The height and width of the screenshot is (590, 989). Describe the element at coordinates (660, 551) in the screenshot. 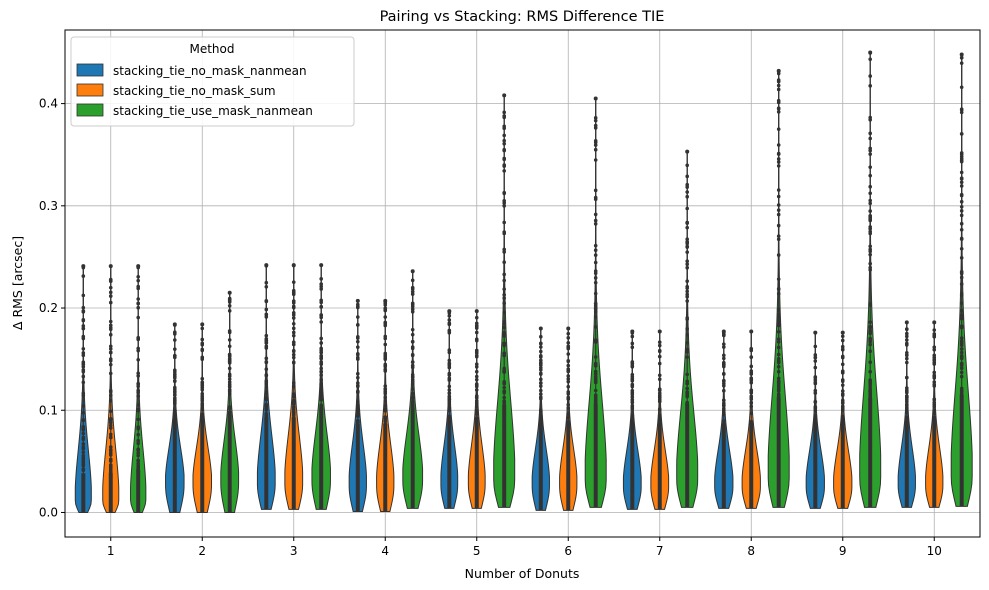

I see `x-tick-label: 7` at that location.